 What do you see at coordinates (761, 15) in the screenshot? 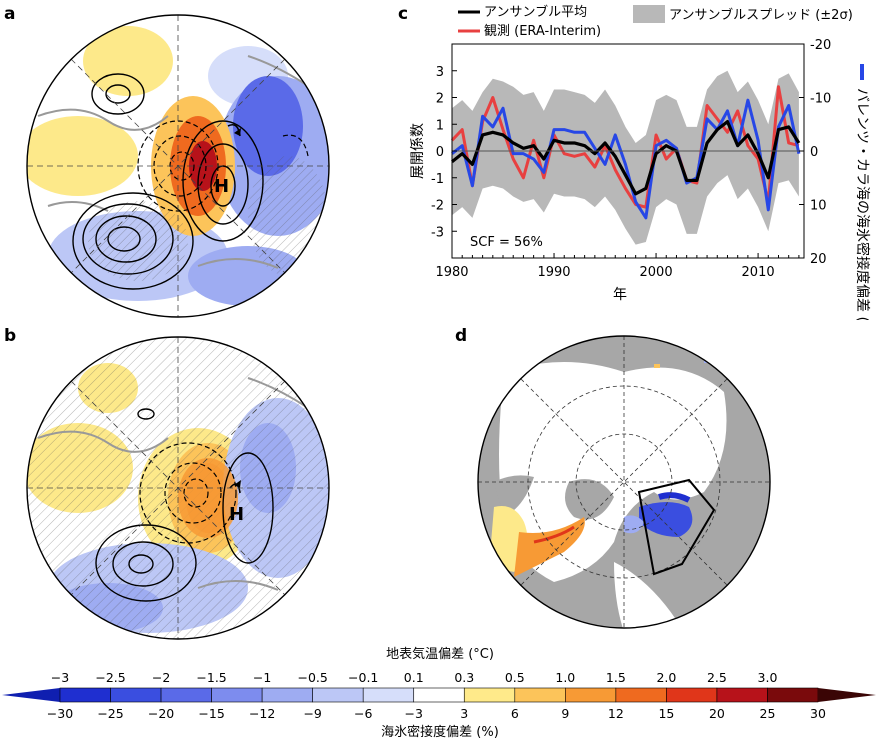
I see `legend-spread-label: アンサンブルスプレッド (±2σ)` at bounding box center [761, 15].